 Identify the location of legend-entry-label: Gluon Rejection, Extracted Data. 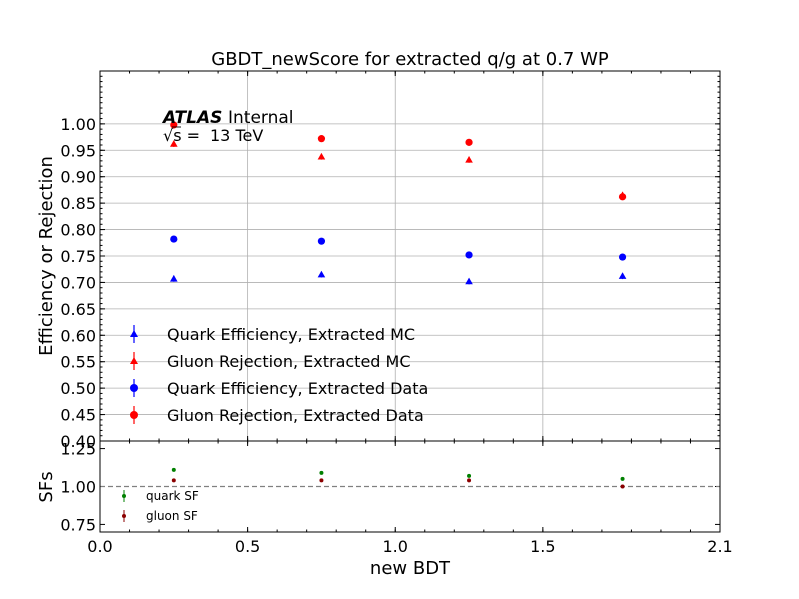
(295, 415).